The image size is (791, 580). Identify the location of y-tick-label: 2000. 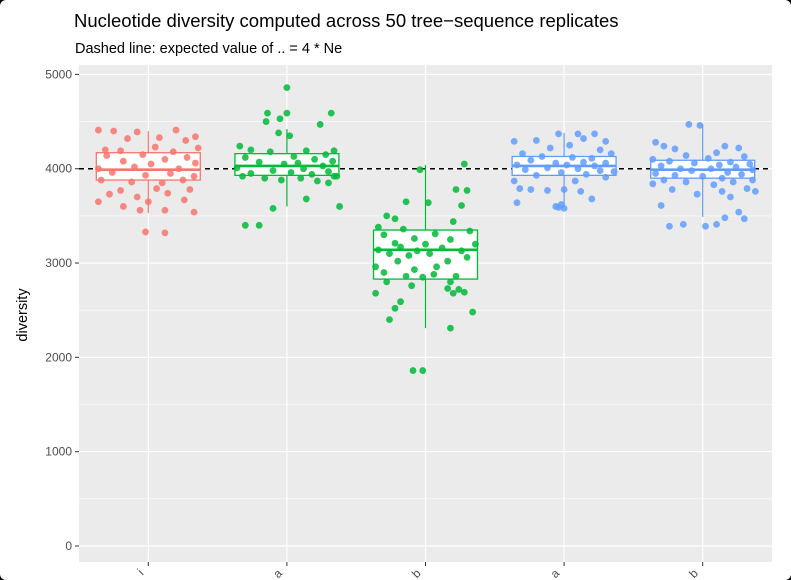
(58, 357).